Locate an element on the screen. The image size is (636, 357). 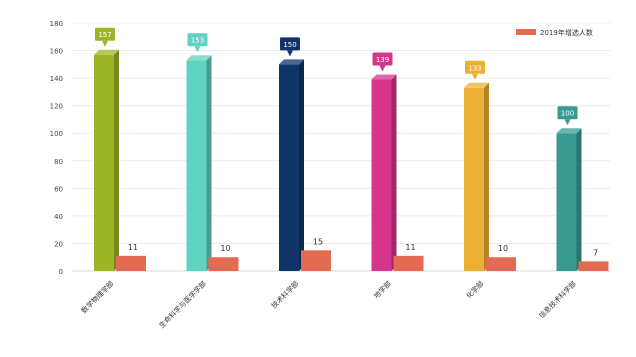
value-badge-label: 100 is located at coordinates (567, 114).